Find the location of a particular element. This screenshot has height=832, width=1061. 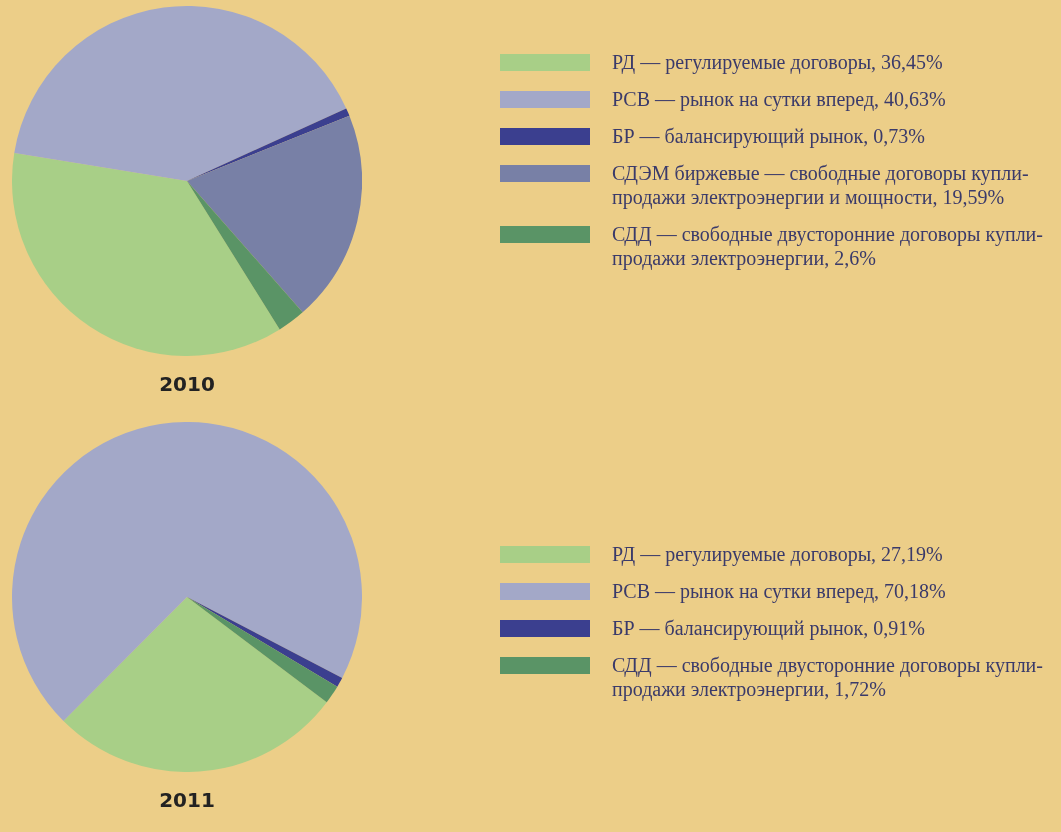

text: 2010 is located at coordinates (187, 384).